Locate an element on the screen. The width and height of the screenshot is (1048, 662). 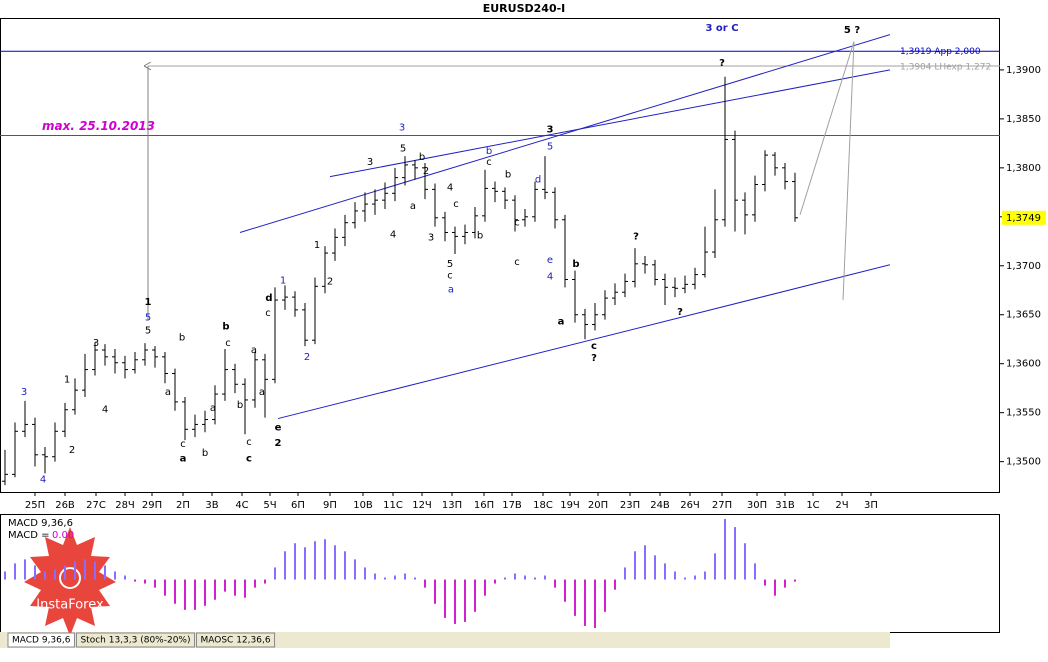
x-tick-label: 25П is located at coordinates (35, 505).